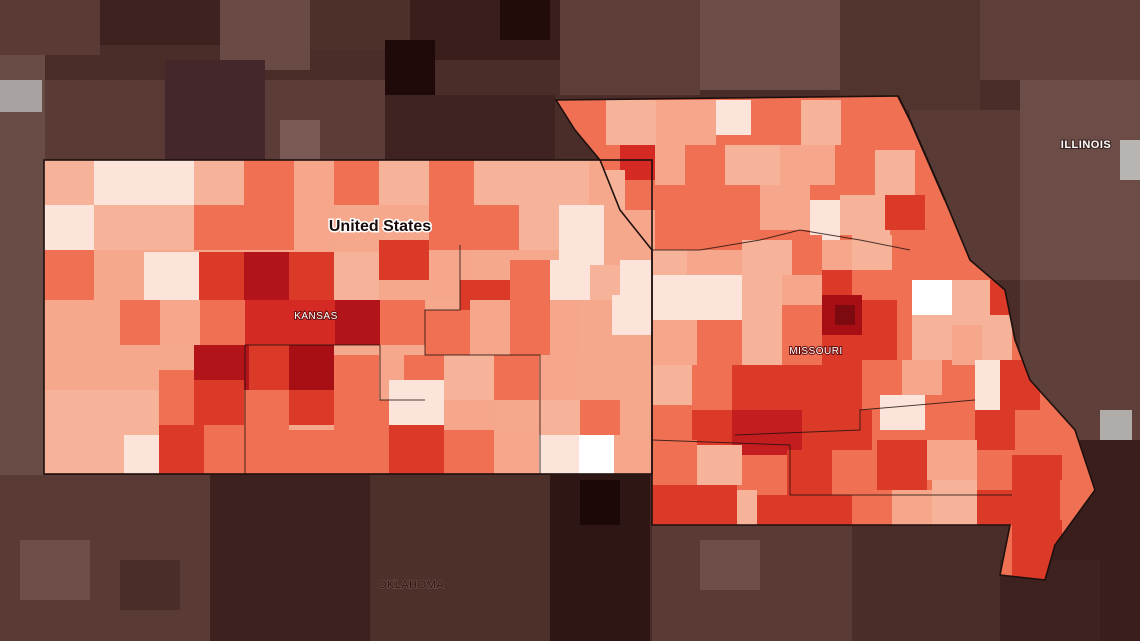  I want to click on state-label-missouri: MISSOURI, so click(815, 351).